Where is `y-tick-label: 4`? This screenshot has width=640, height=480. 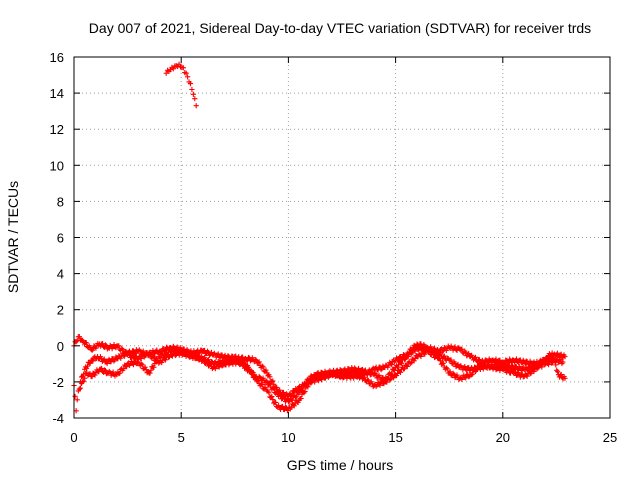
y-tick-label: 4 is located at coordinates (60, 274).